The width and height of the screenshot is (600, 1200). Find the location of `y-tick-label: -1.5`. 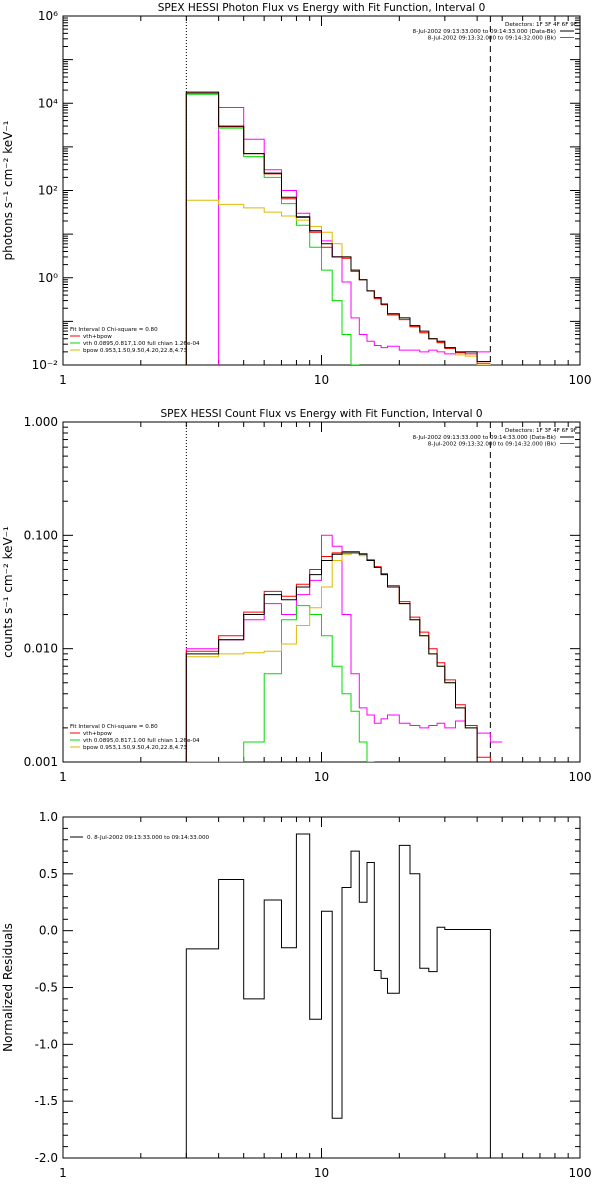

y-tick-label: -1.5 is located at coordinates (46, 1101).